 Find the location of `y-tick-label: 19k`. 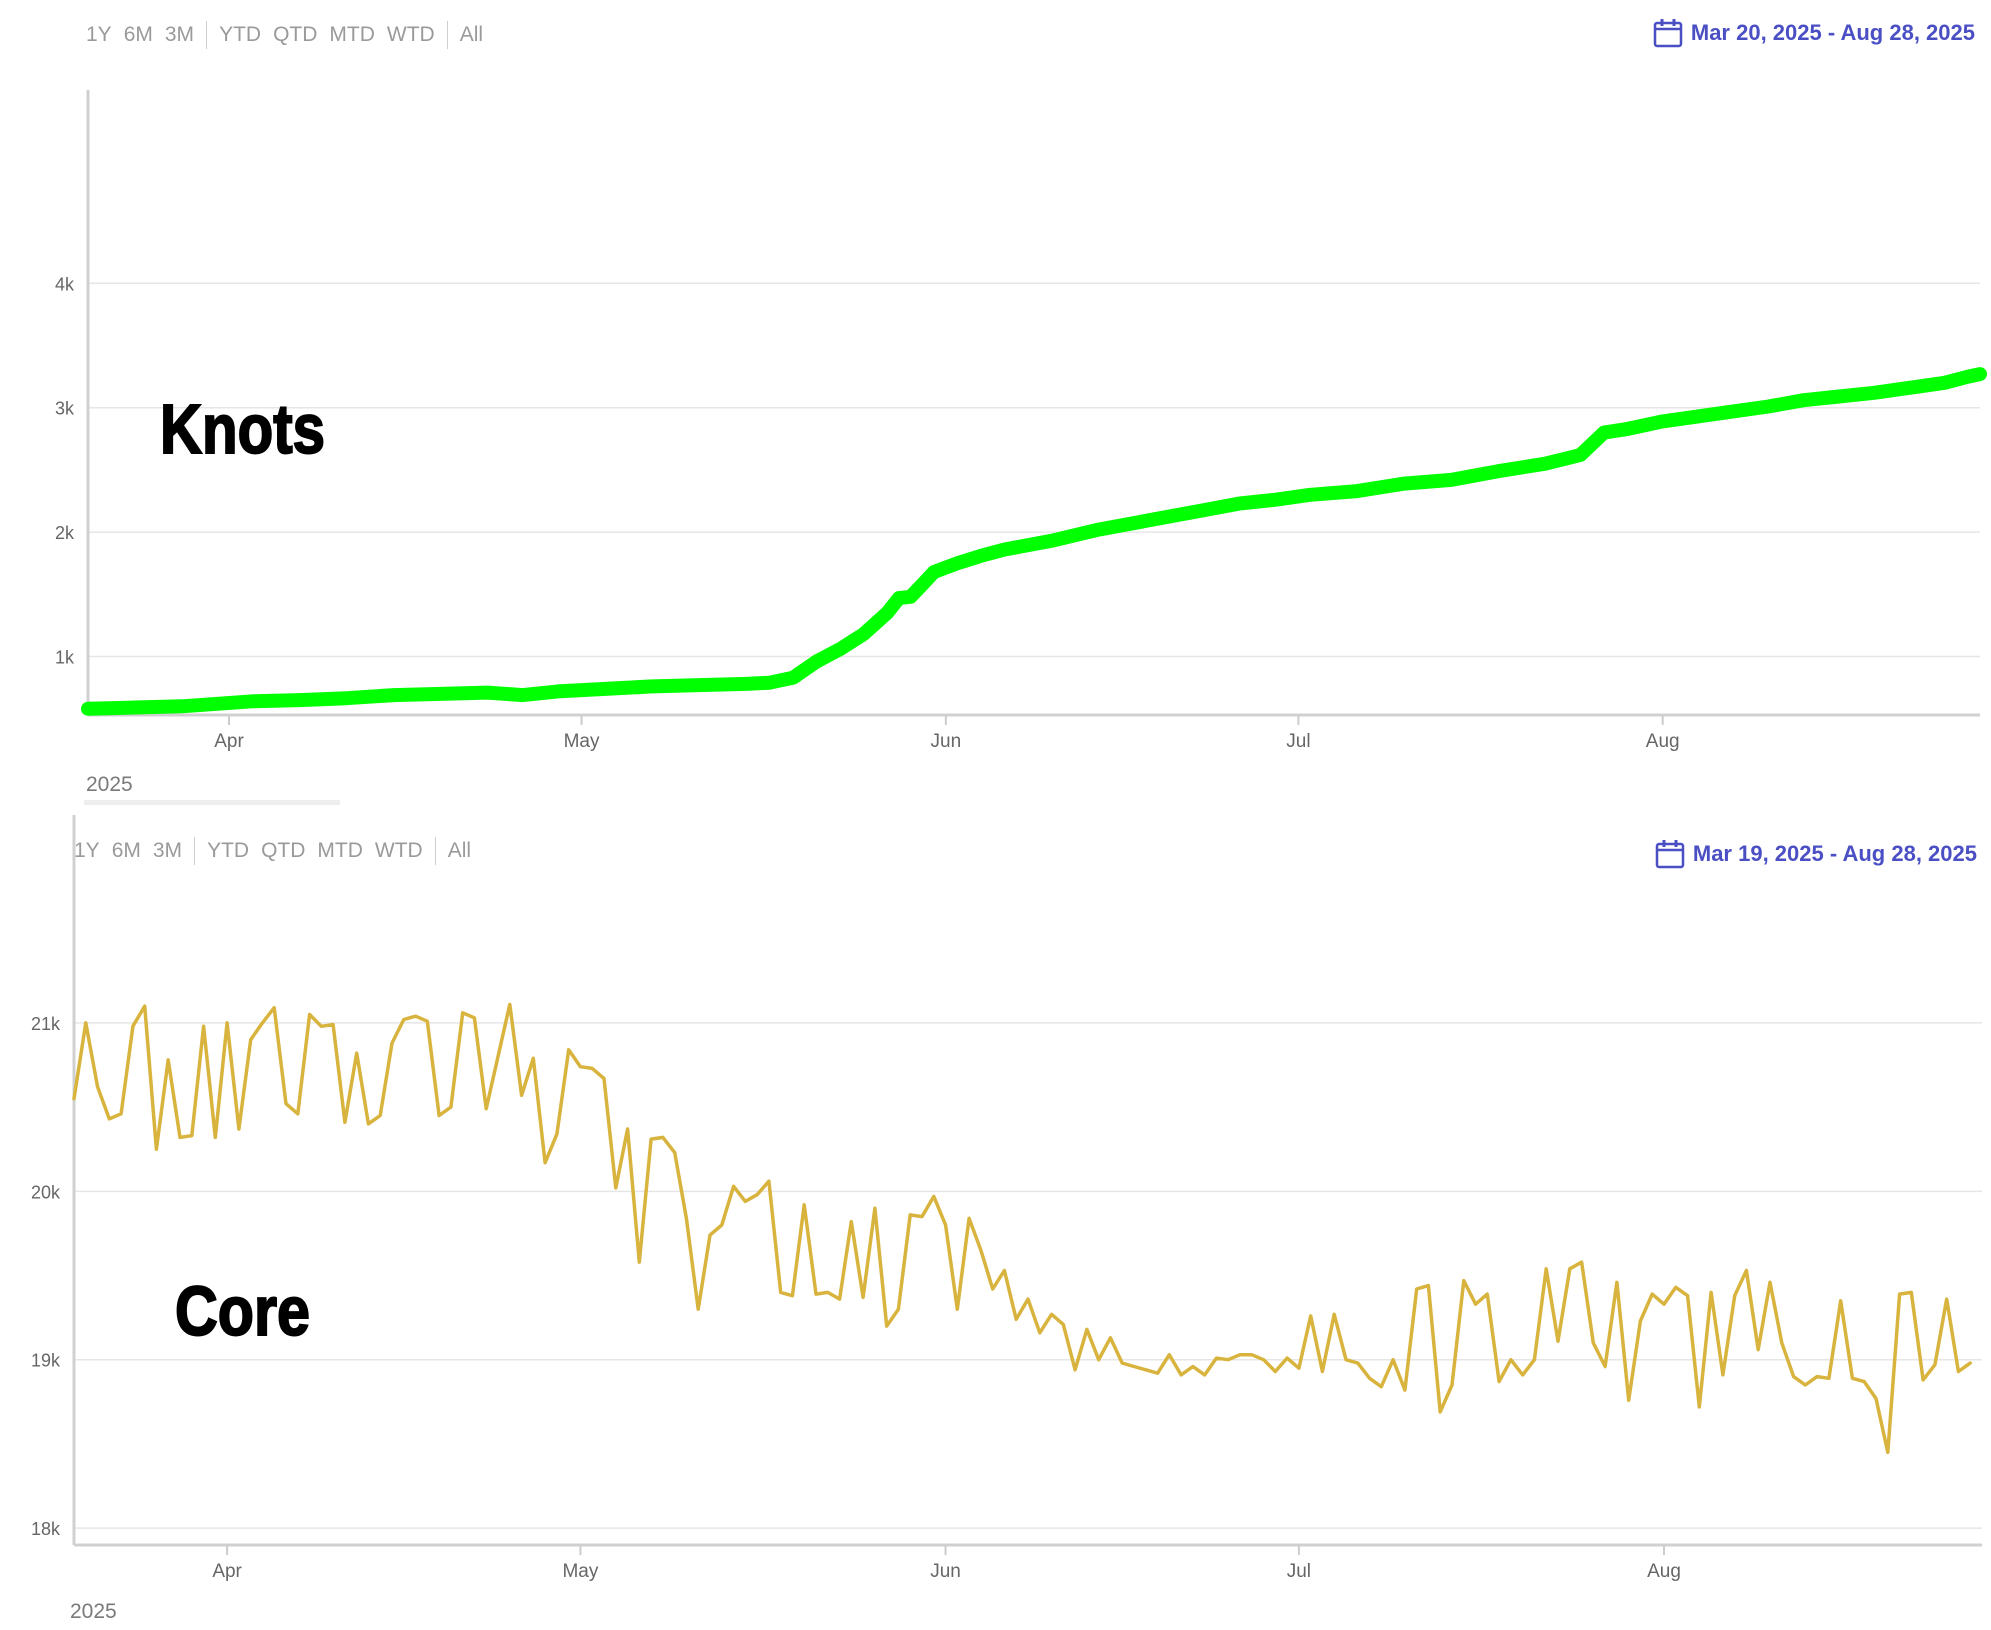

y-tick-label: 19k is located at coordinates (46, 1361).